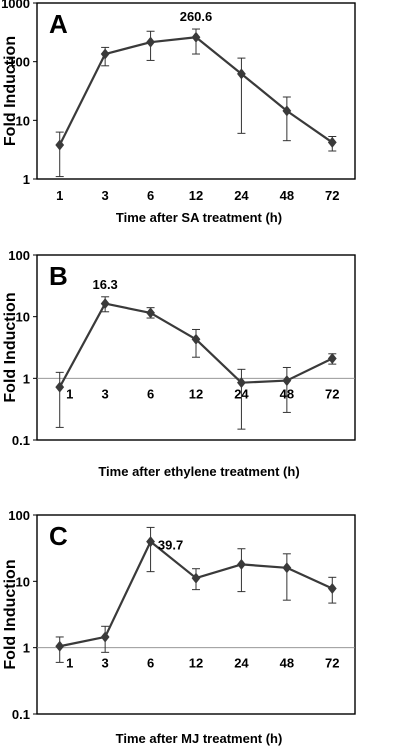 This screenshot has width=400, height=753. I want to click on y-tick-label: 1000, so click(15, 5).